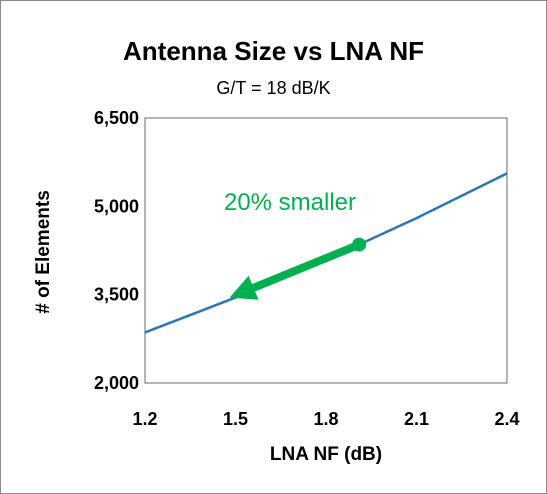  What do you see at coordinates (359, 244) in the screenshot?
I see `arrow-start-point` at bounding box center [359, 244].